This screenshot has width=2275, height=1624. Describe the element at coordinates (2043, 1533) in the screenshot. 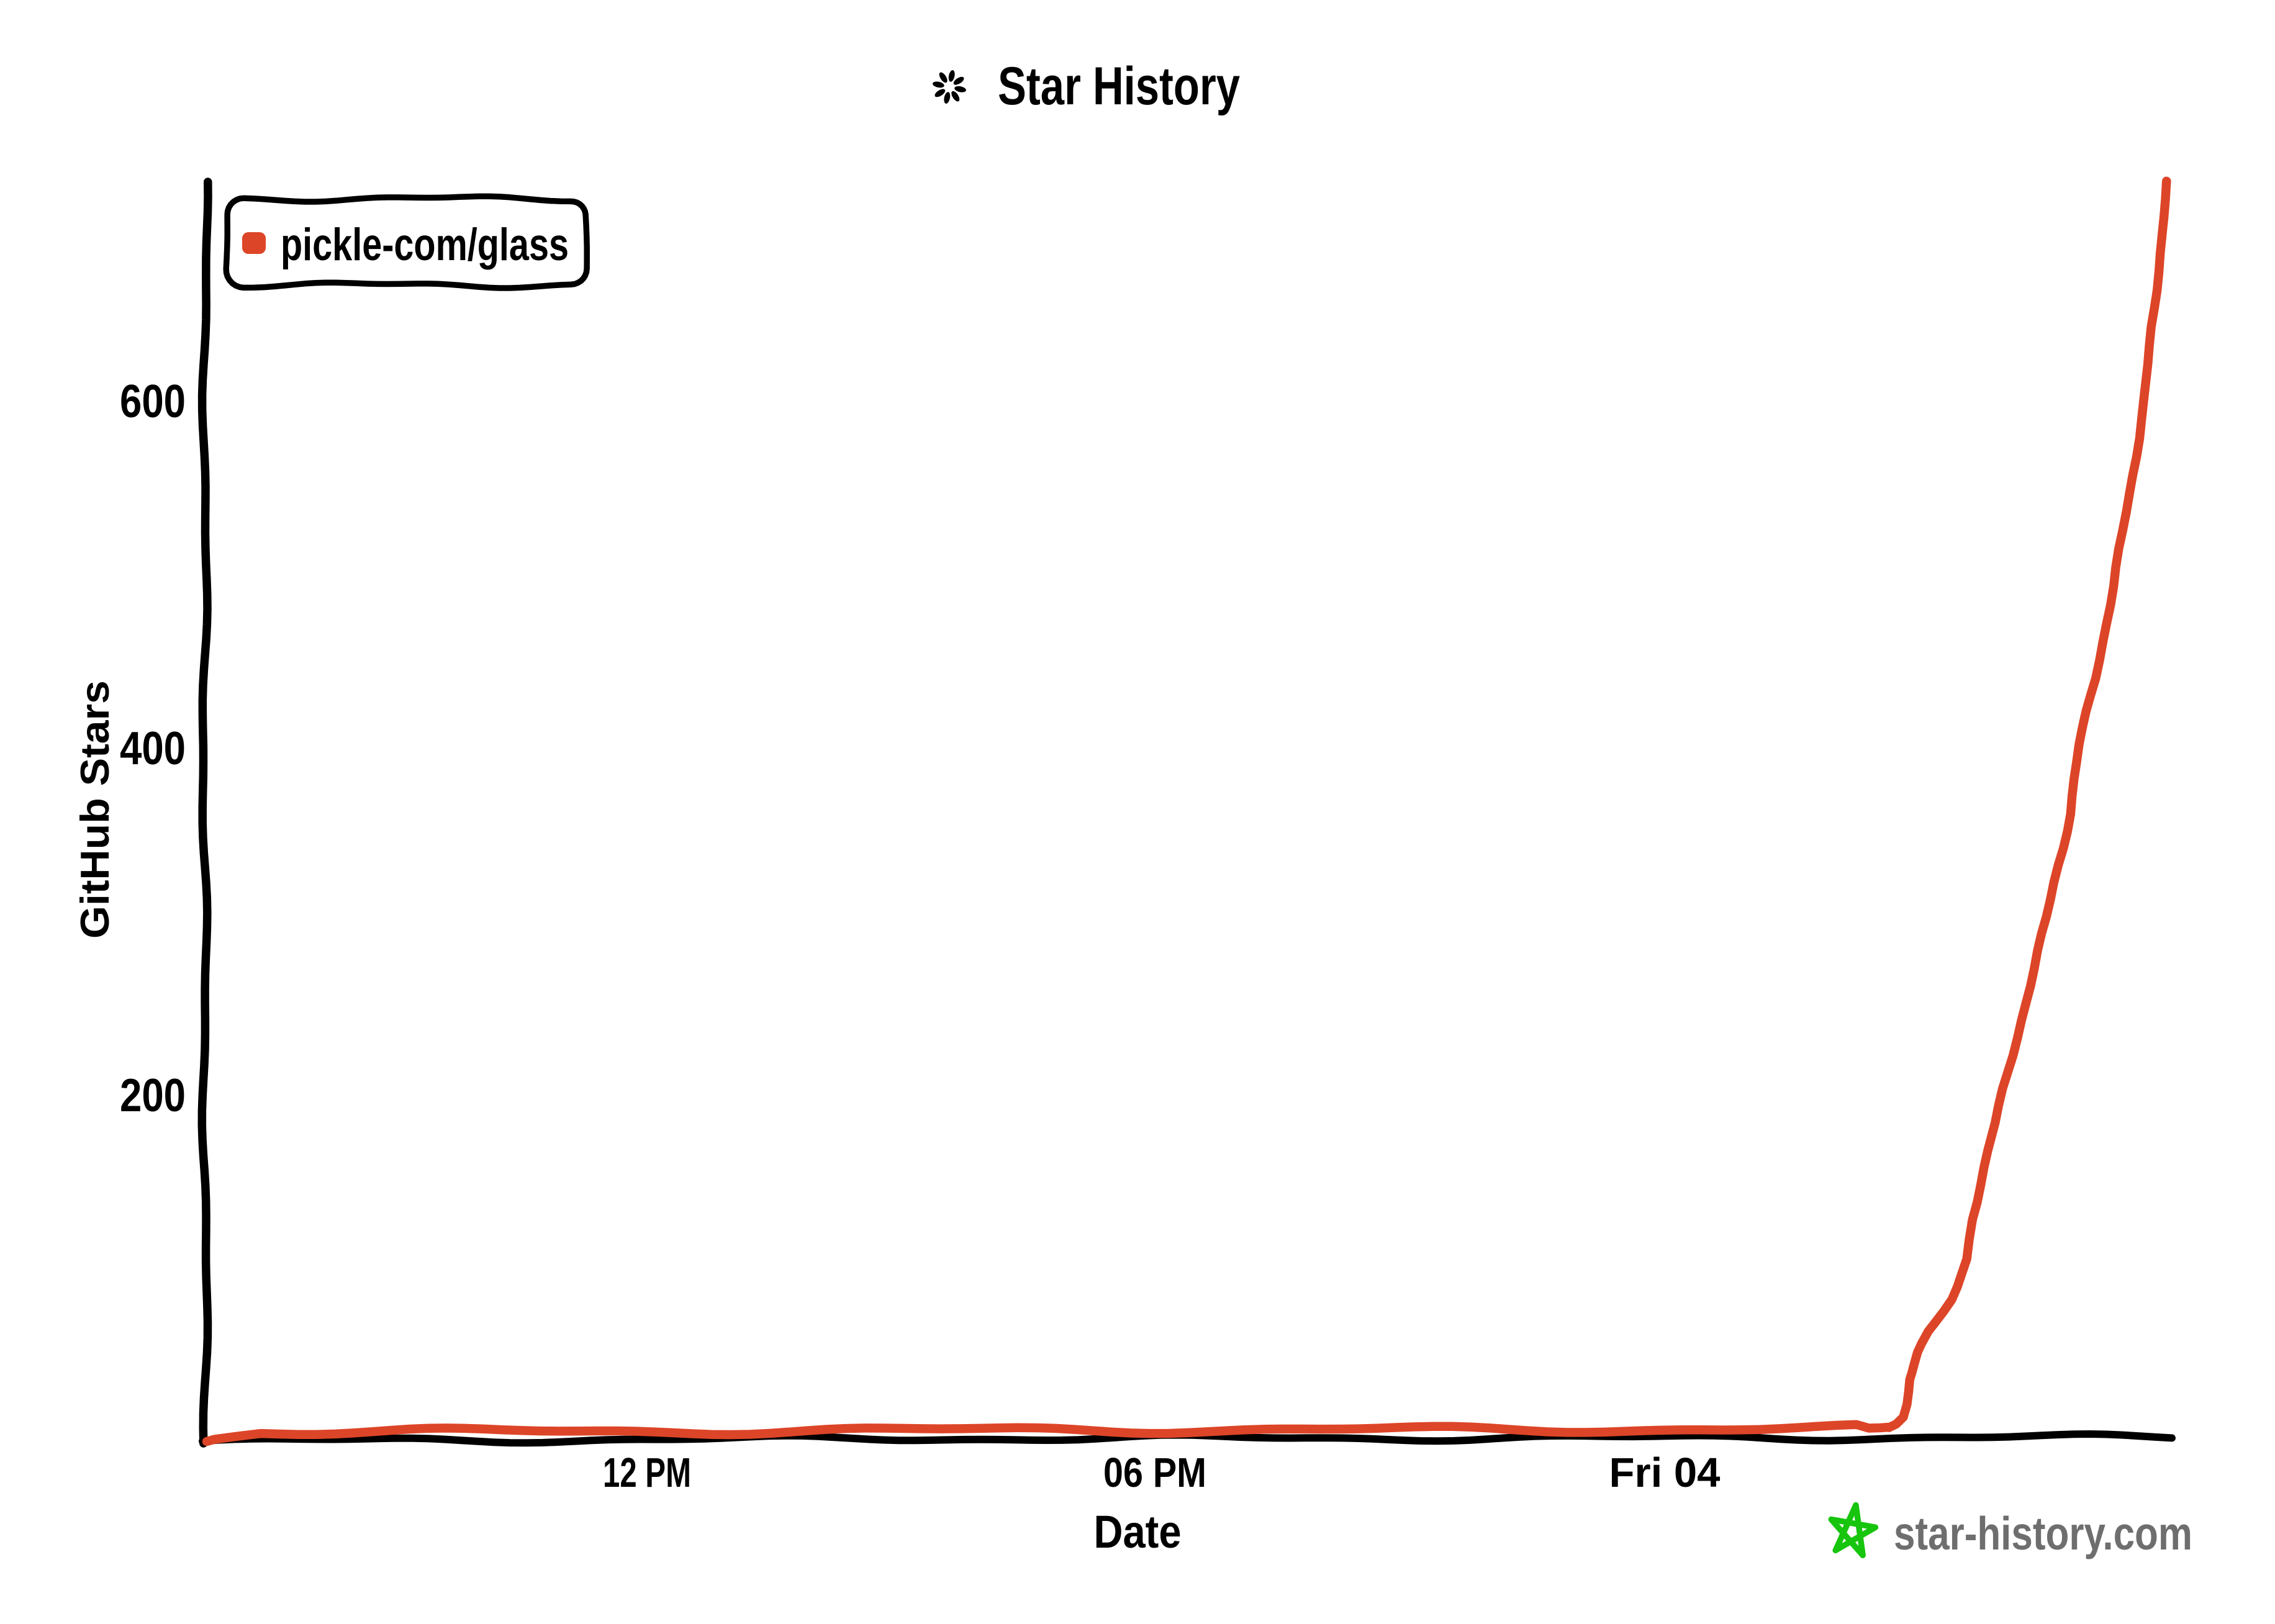

I see `svg-text: star-history.com` at that location.